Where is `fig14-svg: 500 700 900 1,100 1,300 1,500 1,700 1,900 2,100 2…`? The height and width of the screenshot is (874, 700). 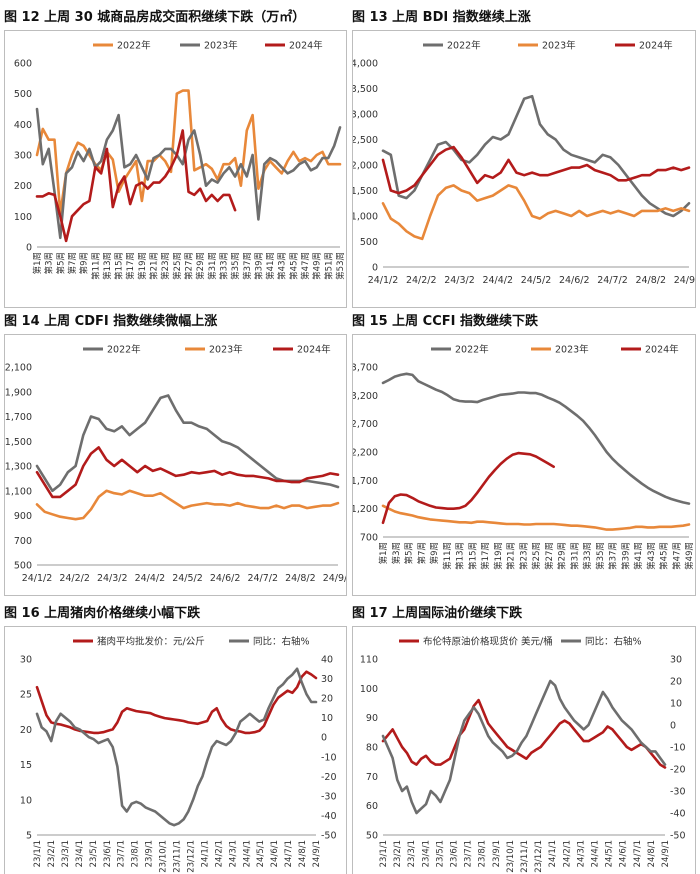
fig14-svg: 500 700 900 1,100 1,300 1,500 1,700 1,900 2,100 2… is located at coordinates (179, 464).